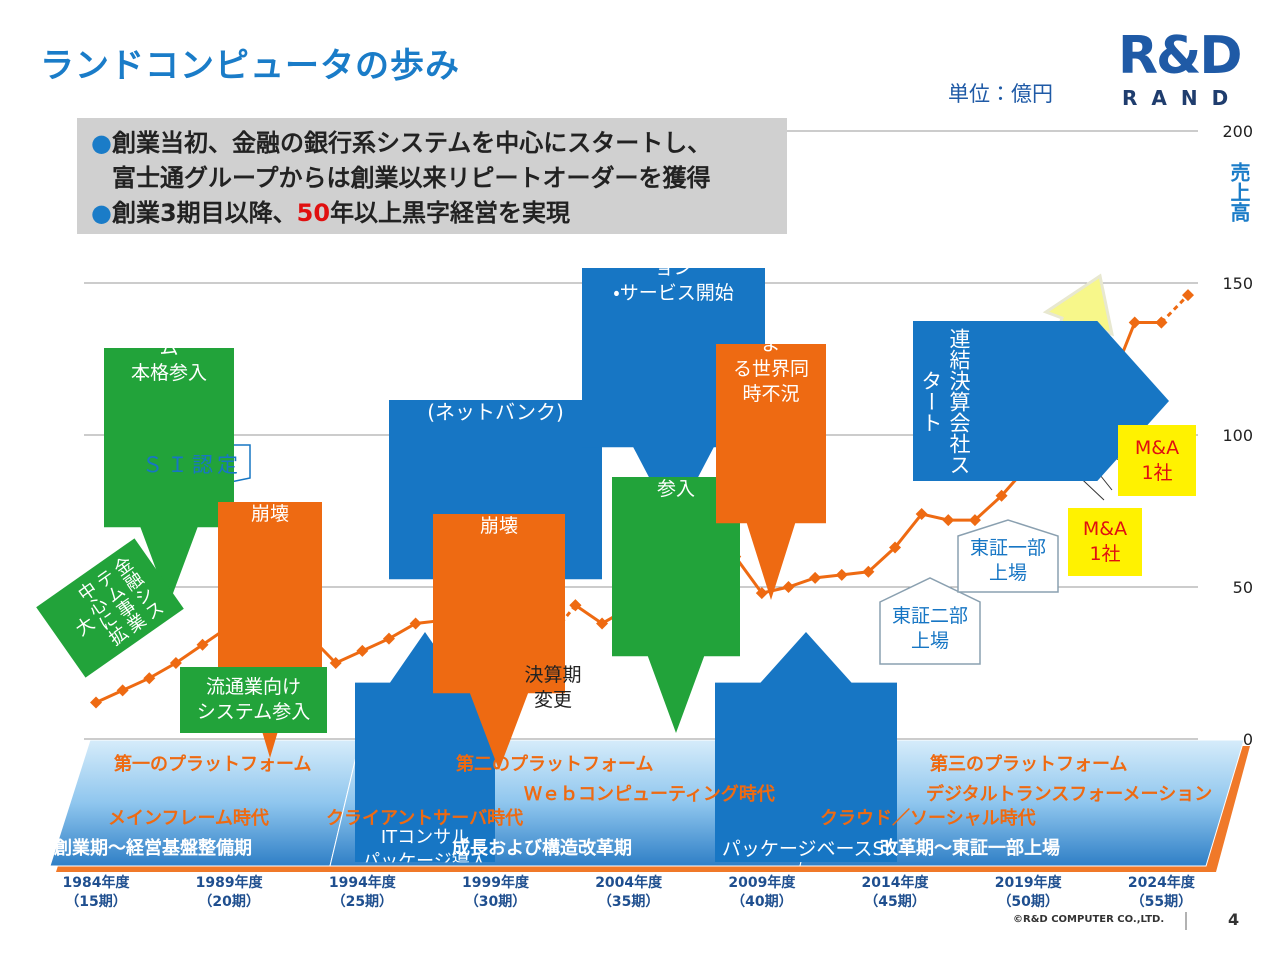 The image size is (1280, 960). I want to click on bullet: ●創業3期目以降、50年以上黒字経営を実現, so click(432, 213).